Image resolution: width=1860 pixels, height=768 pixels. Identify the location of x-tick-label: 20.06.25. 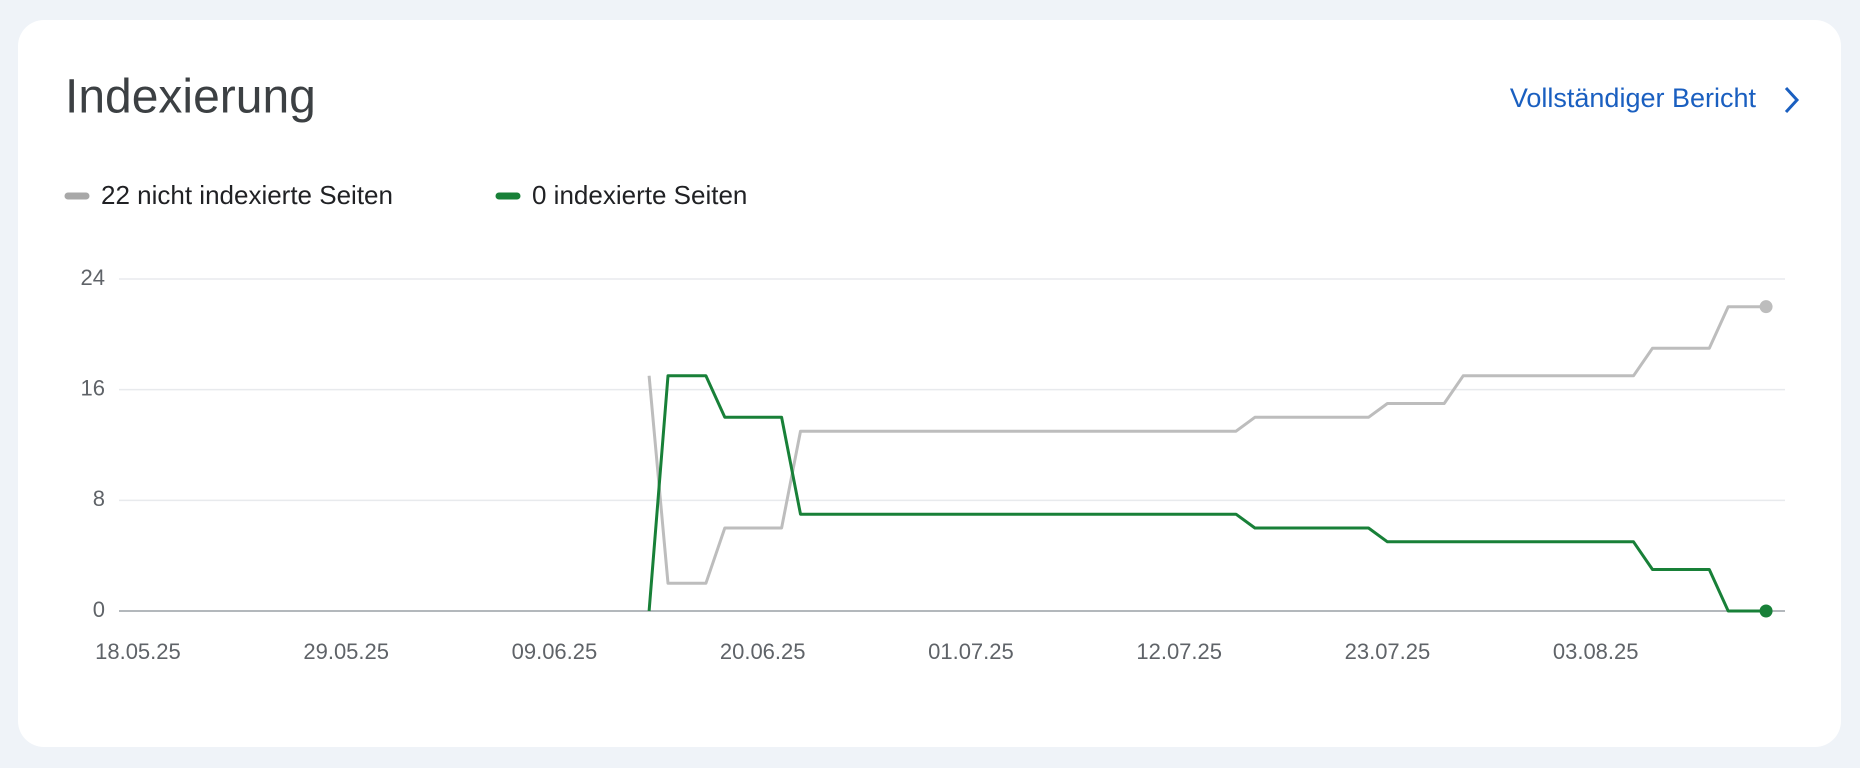
(763, 651).